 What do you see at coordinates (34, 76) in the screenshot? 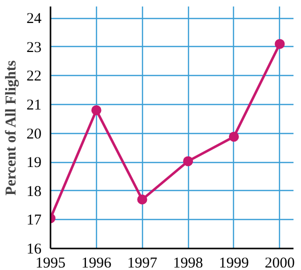
I see `y-tick-label: 22` at bounding box center [34, 76].